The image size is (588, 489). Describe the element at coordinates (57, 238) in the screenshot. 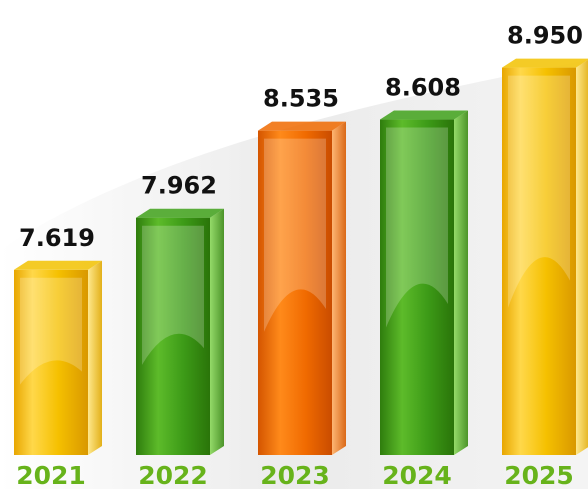

I see `value-label-2021: 7.619` at that location.